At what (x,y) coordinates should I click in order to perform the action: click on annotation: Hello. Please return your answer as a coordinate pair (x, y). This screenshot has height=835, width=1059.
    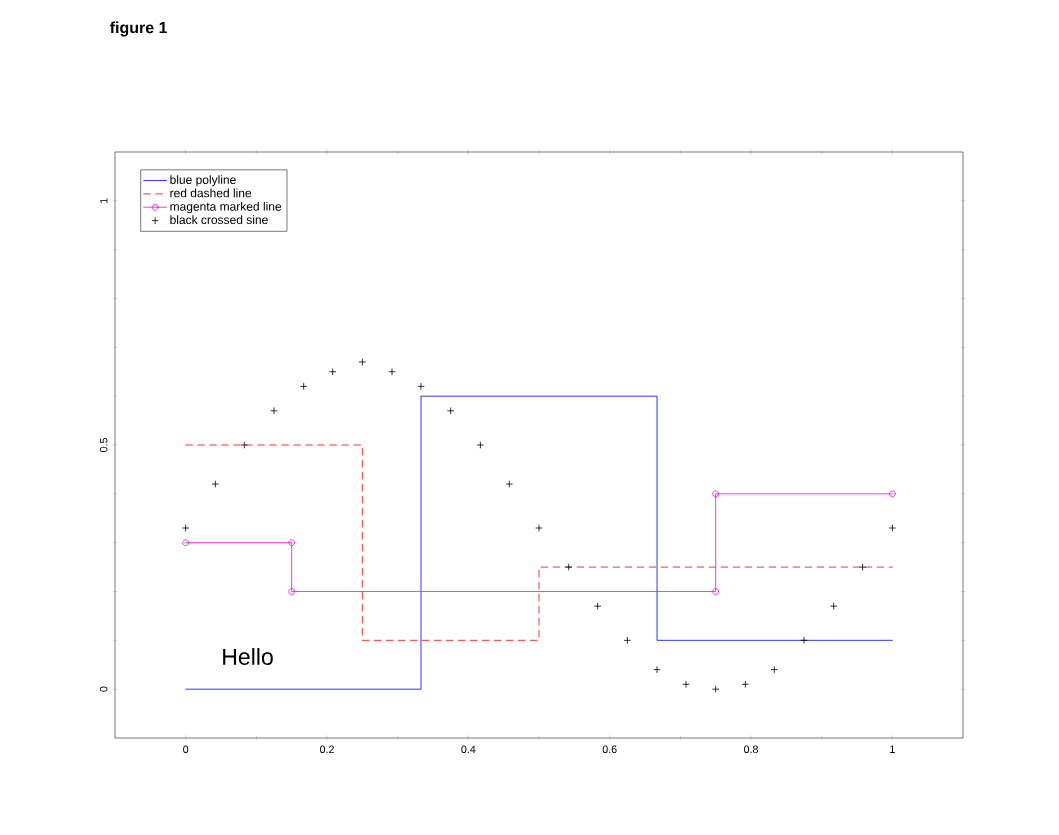
    Looking at the image, I should click on (248, 656).